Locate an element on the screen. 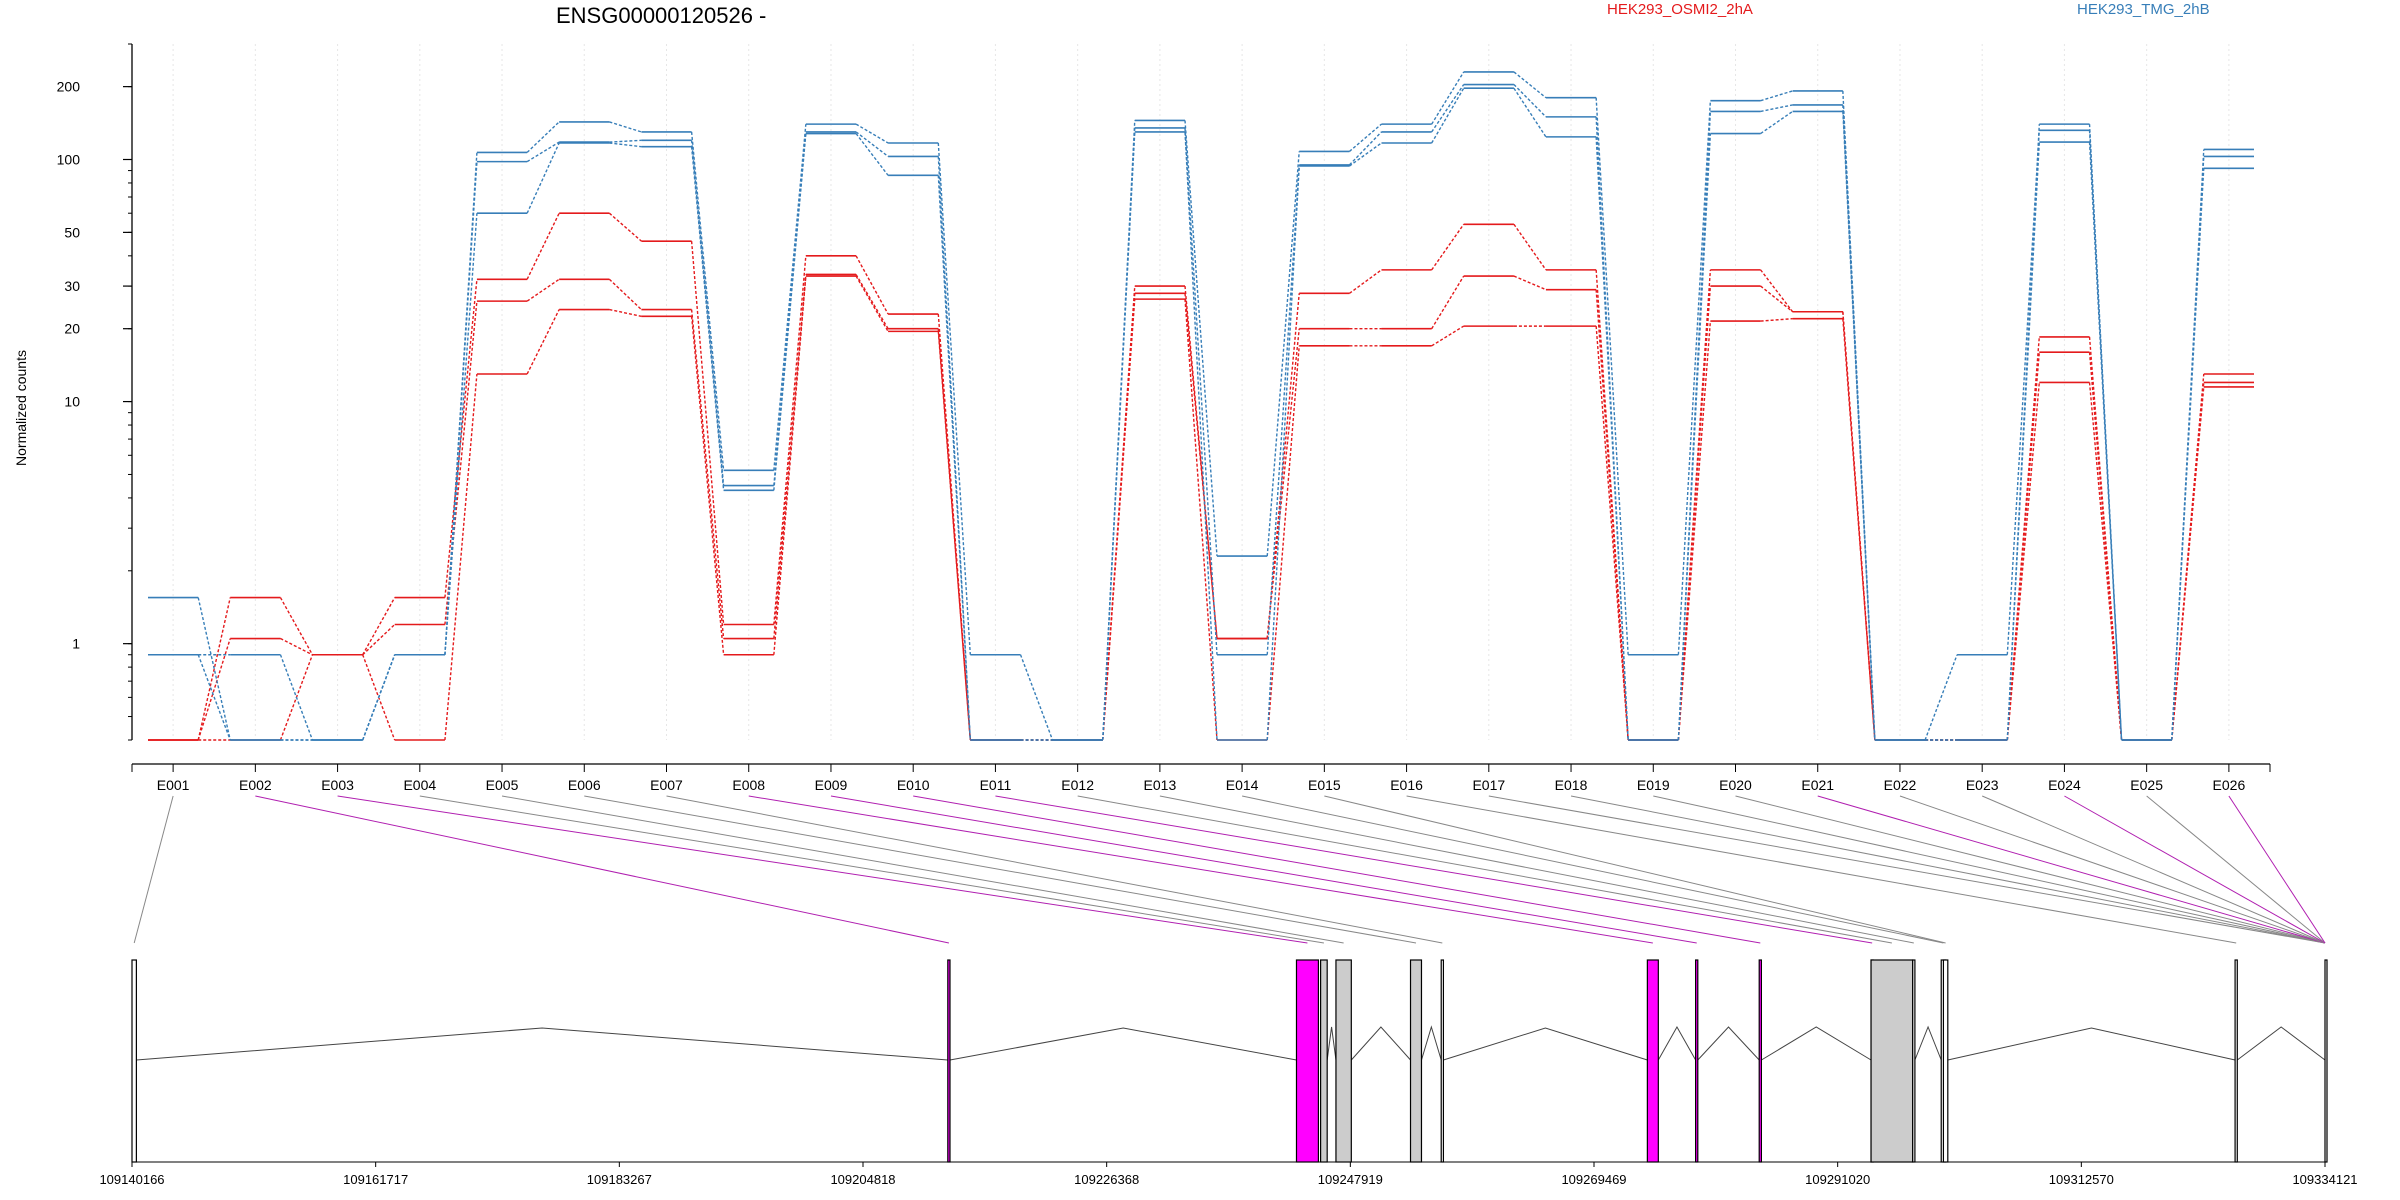 The width and height of the screenshot is (2400, 1200). connector-E006 is located at coordinates (1000, 869).